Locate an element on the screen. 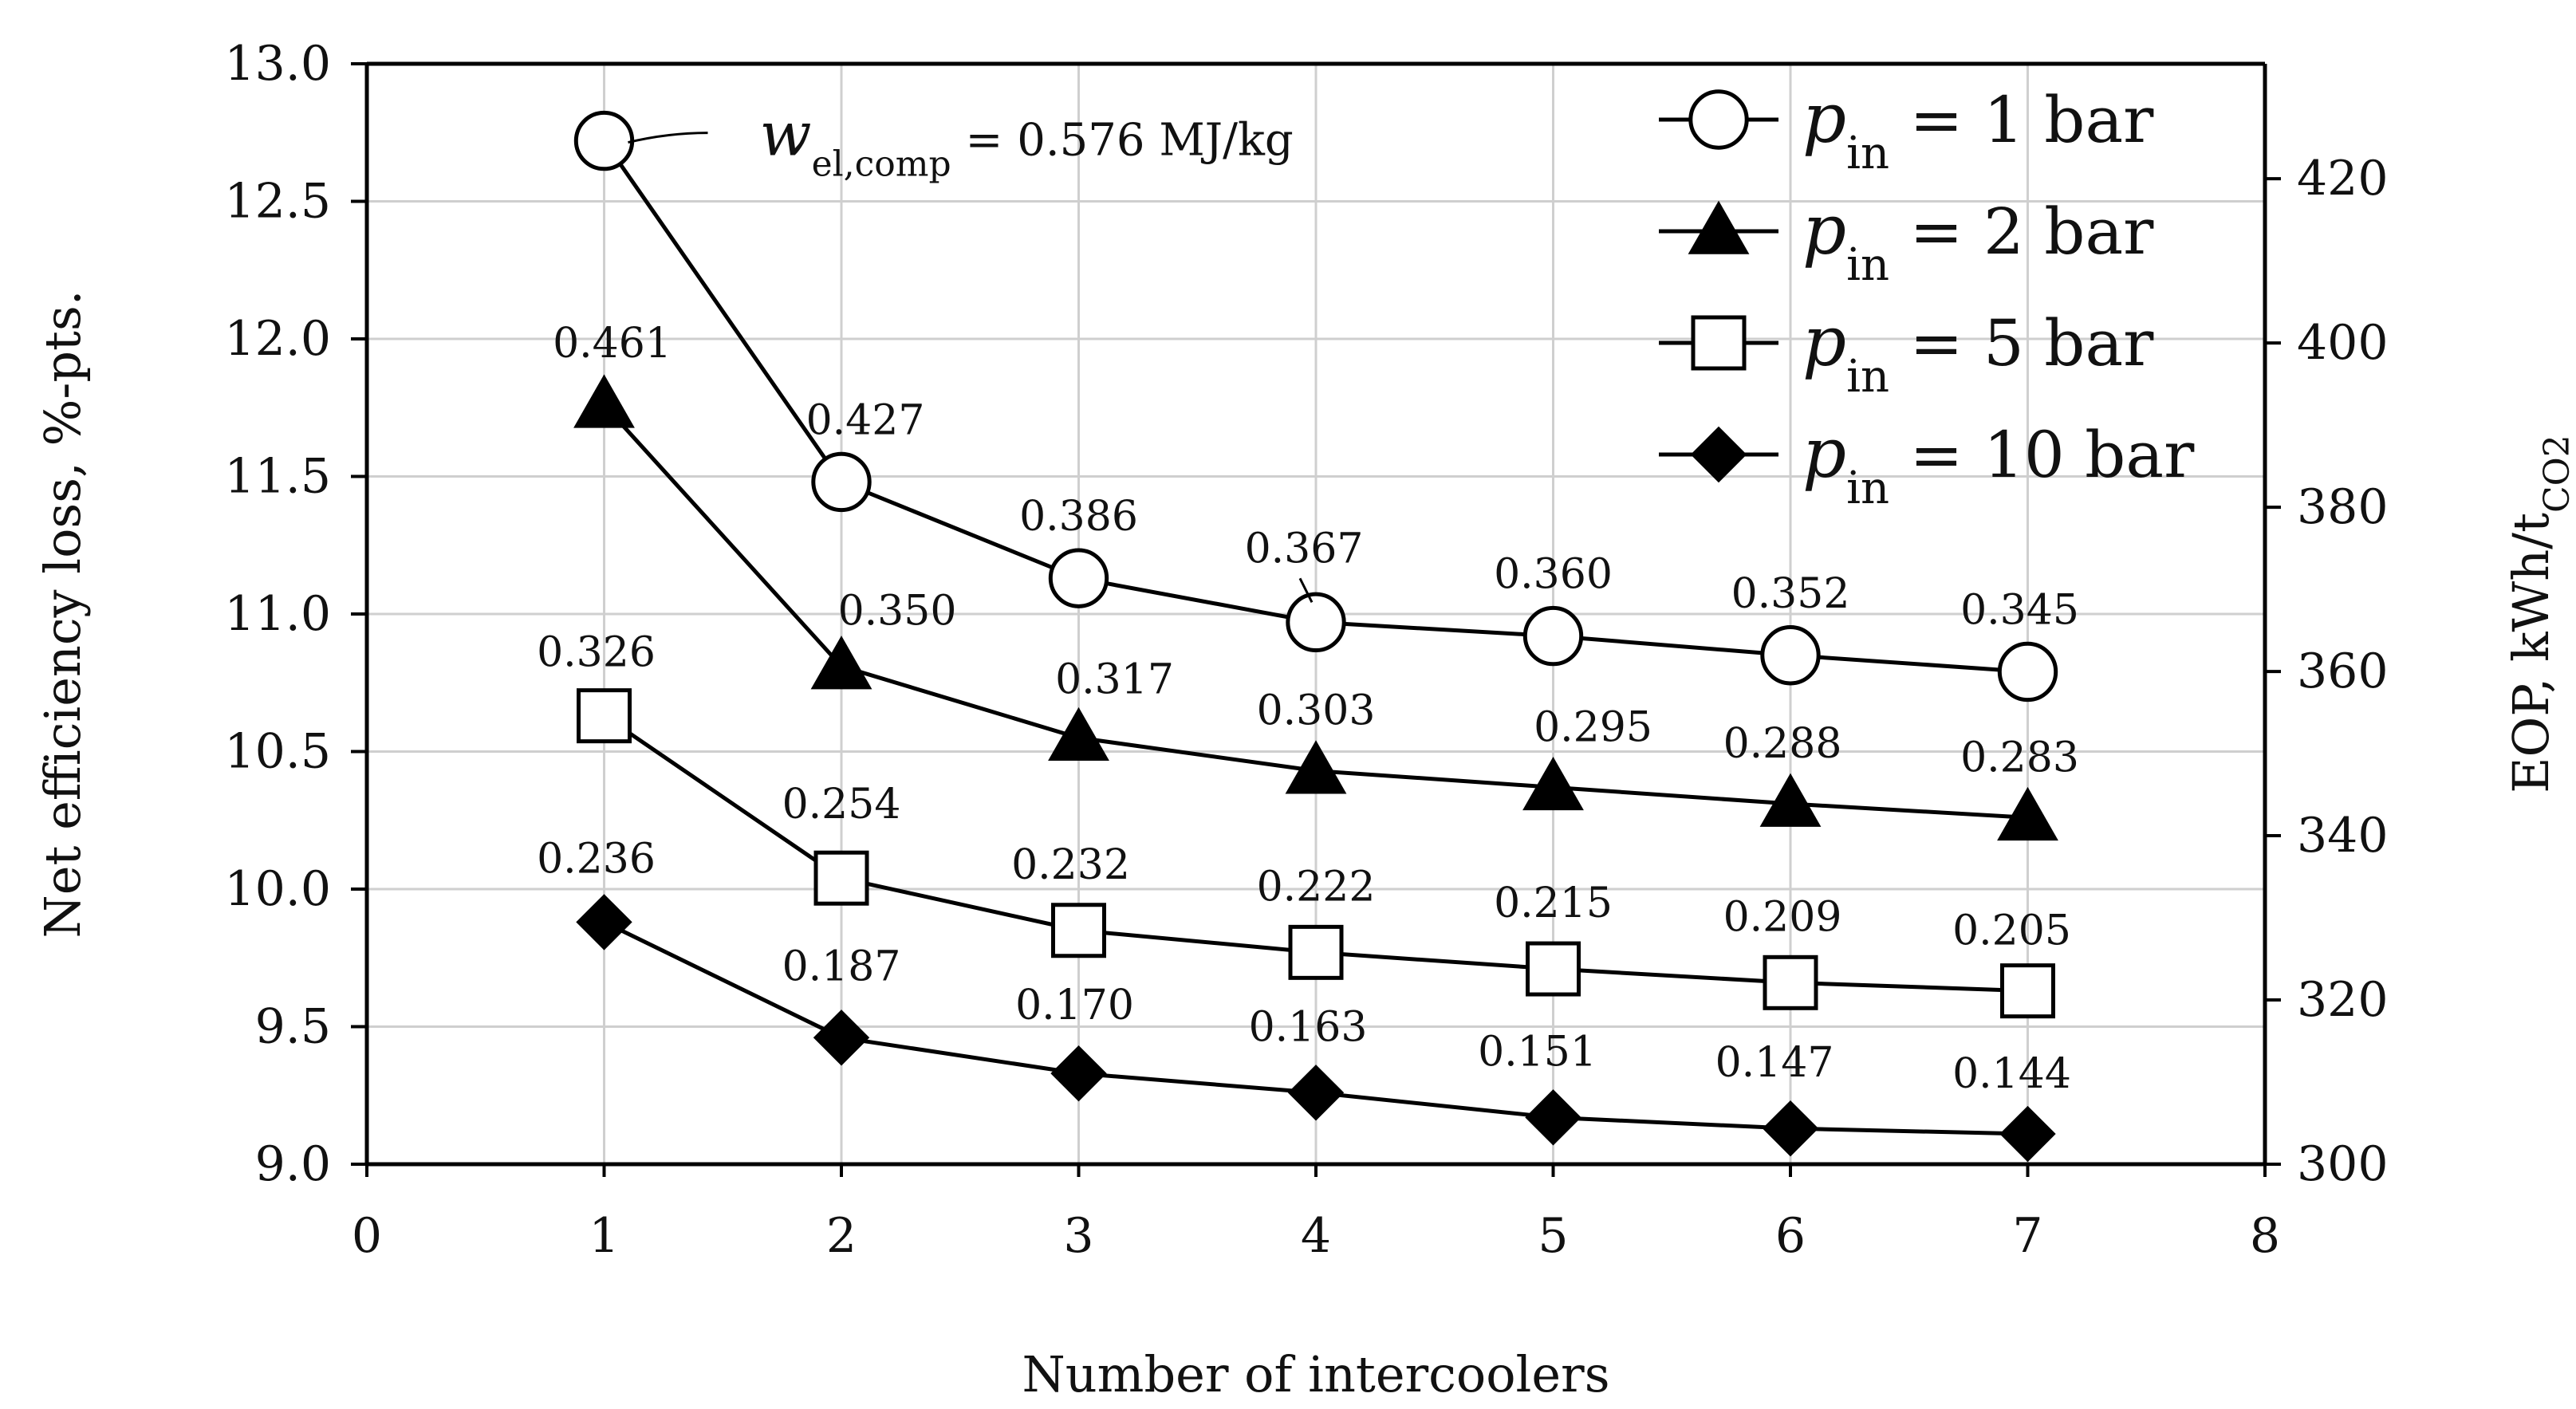 The width and height of the screenshot is (2576, 1409). x-tick-label: 6 is located at coordinates (1790, 1236).